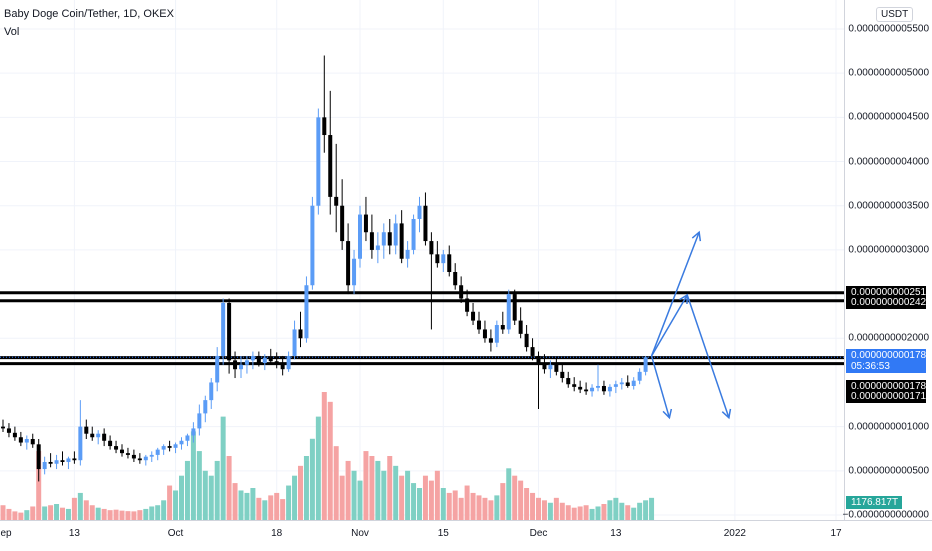 The width and height of the screenshot is (932, 551). What do you see at coordinates (888, 427) in the screenshot?
I see `price-tick-label: 0.0000000001000` at bounding box center [888, 427].